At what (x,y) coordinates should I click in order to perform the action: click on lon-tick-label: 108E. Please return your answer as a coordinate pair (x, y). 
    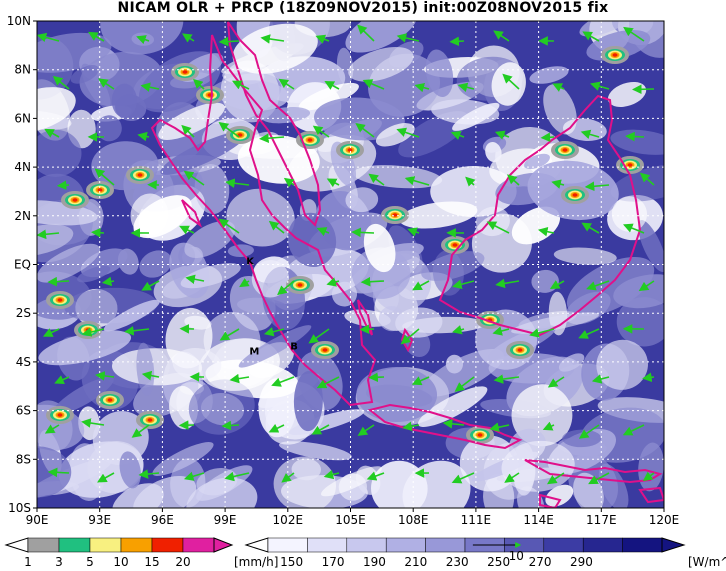
    Looking at the image, I should click on (413, 520).